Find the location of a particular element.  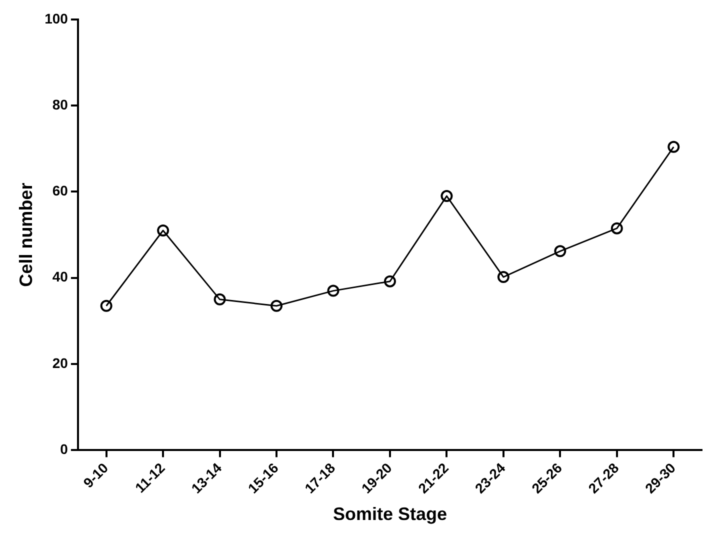

y-tick-label: 80 is located at coordinates (60, 104).